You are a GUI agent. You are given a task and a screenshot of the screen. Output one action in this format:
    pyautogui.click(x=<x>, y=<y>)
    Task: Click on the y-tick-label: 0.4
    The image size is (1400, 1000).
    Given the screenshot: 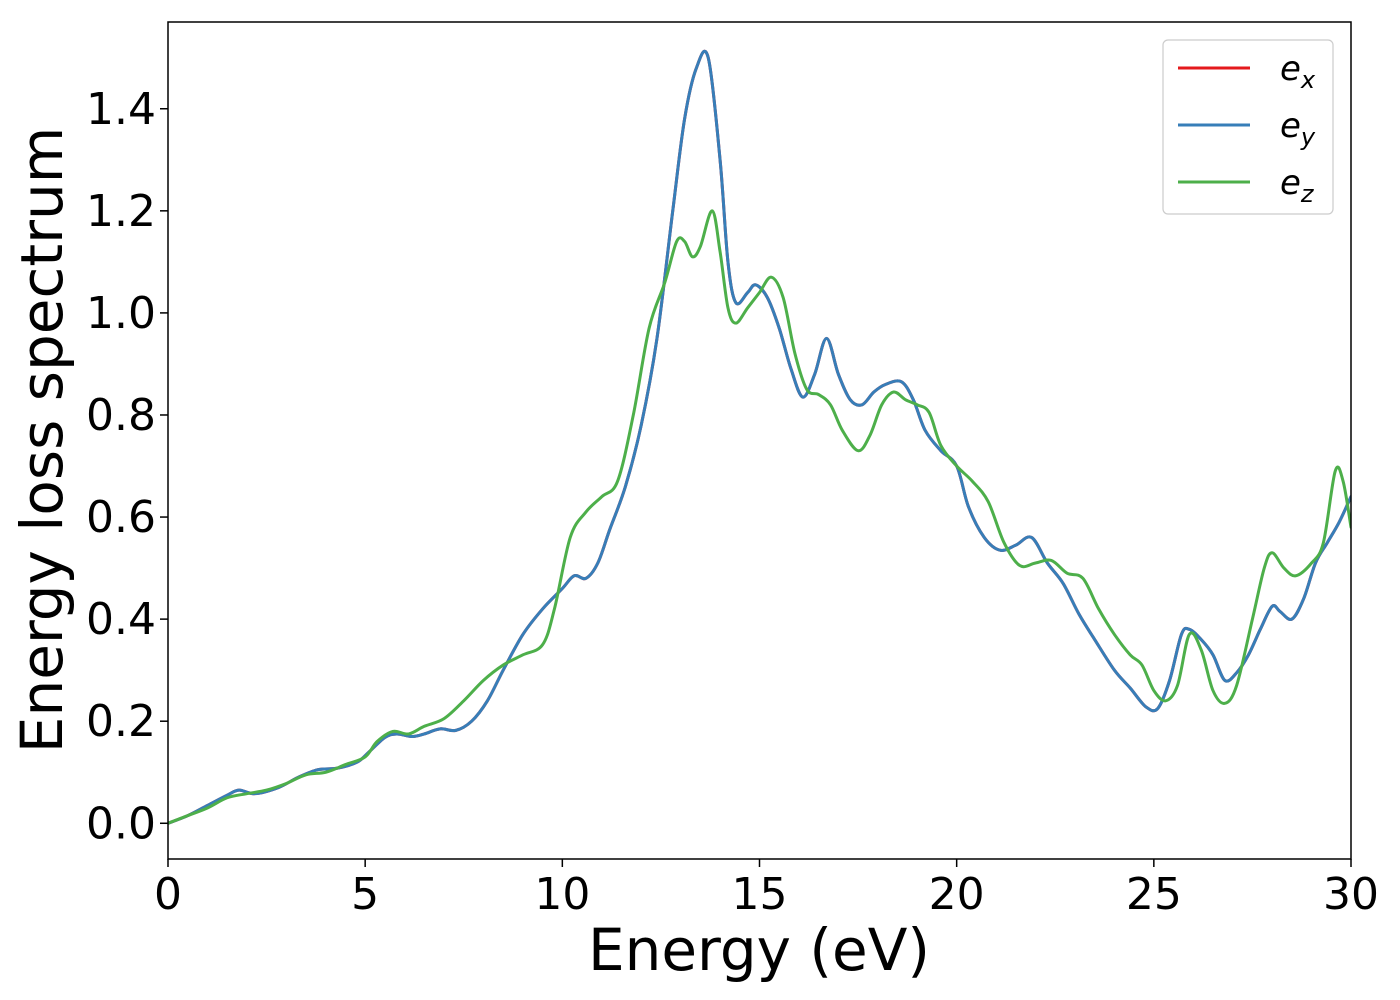 What is the action you would take?
    pyautogui.click(x=121, y=619)
    